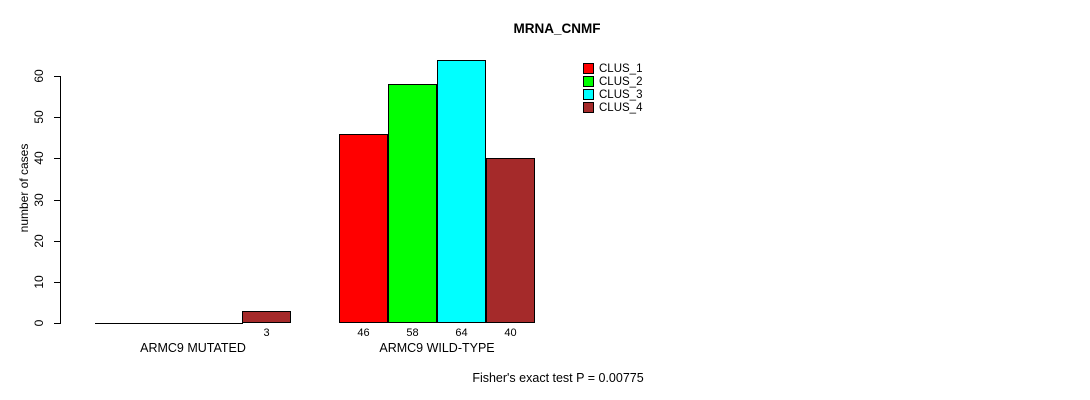 The height and width of the screenshot is (400, 1090). I want to click on y-tick-label: 0, so click(39, 323).